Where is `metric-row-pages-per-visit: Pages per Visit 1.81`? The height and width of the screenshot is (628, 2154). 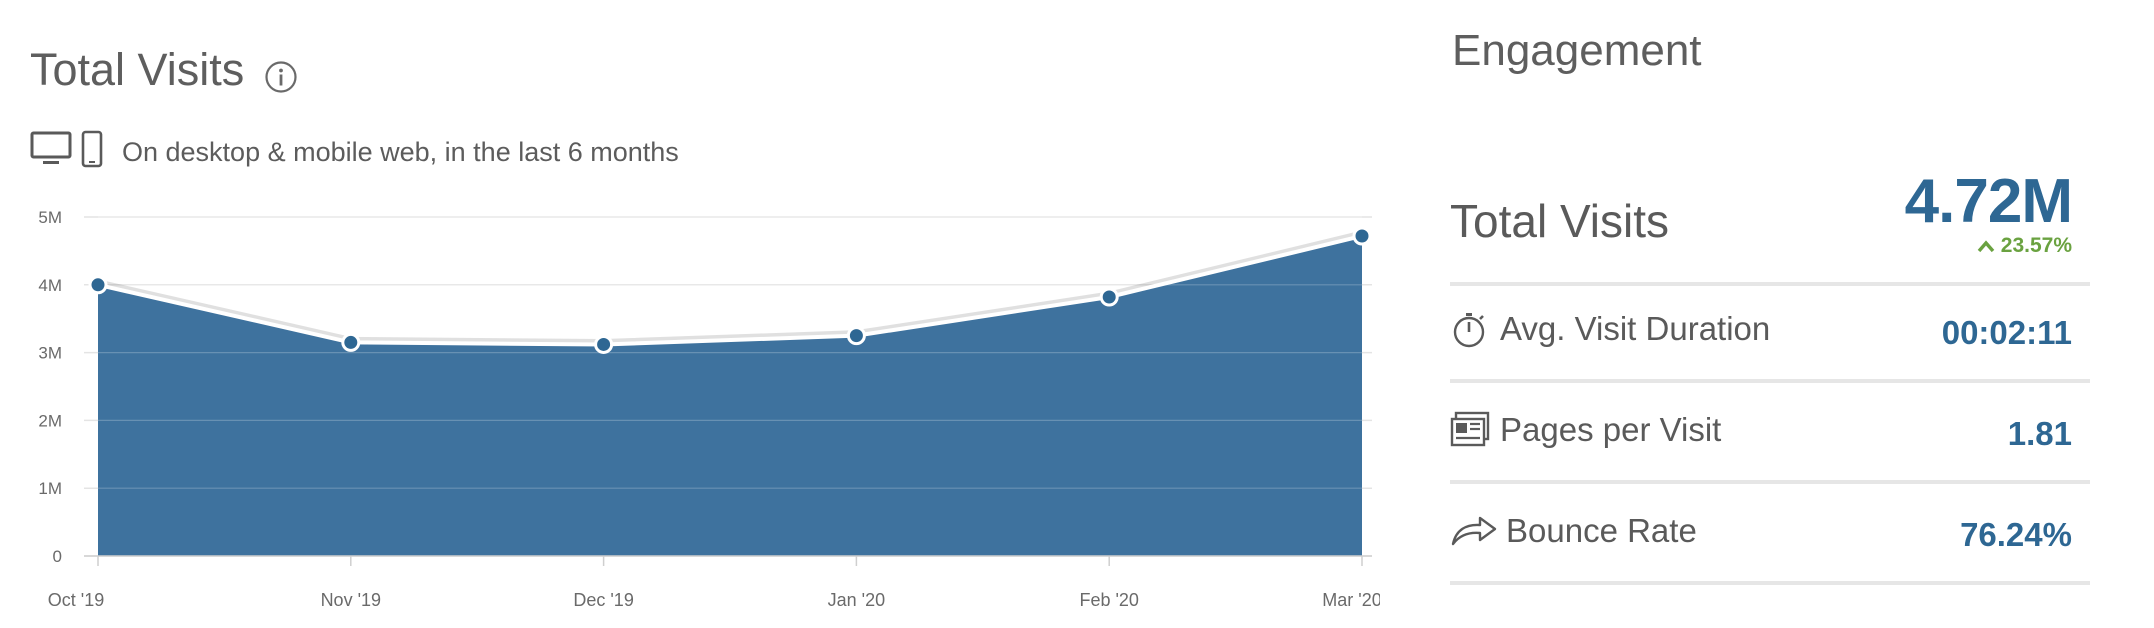 metric-row-pages-per-visit: Pages per Visit 1.81 is located at coordinates (1770, 433).